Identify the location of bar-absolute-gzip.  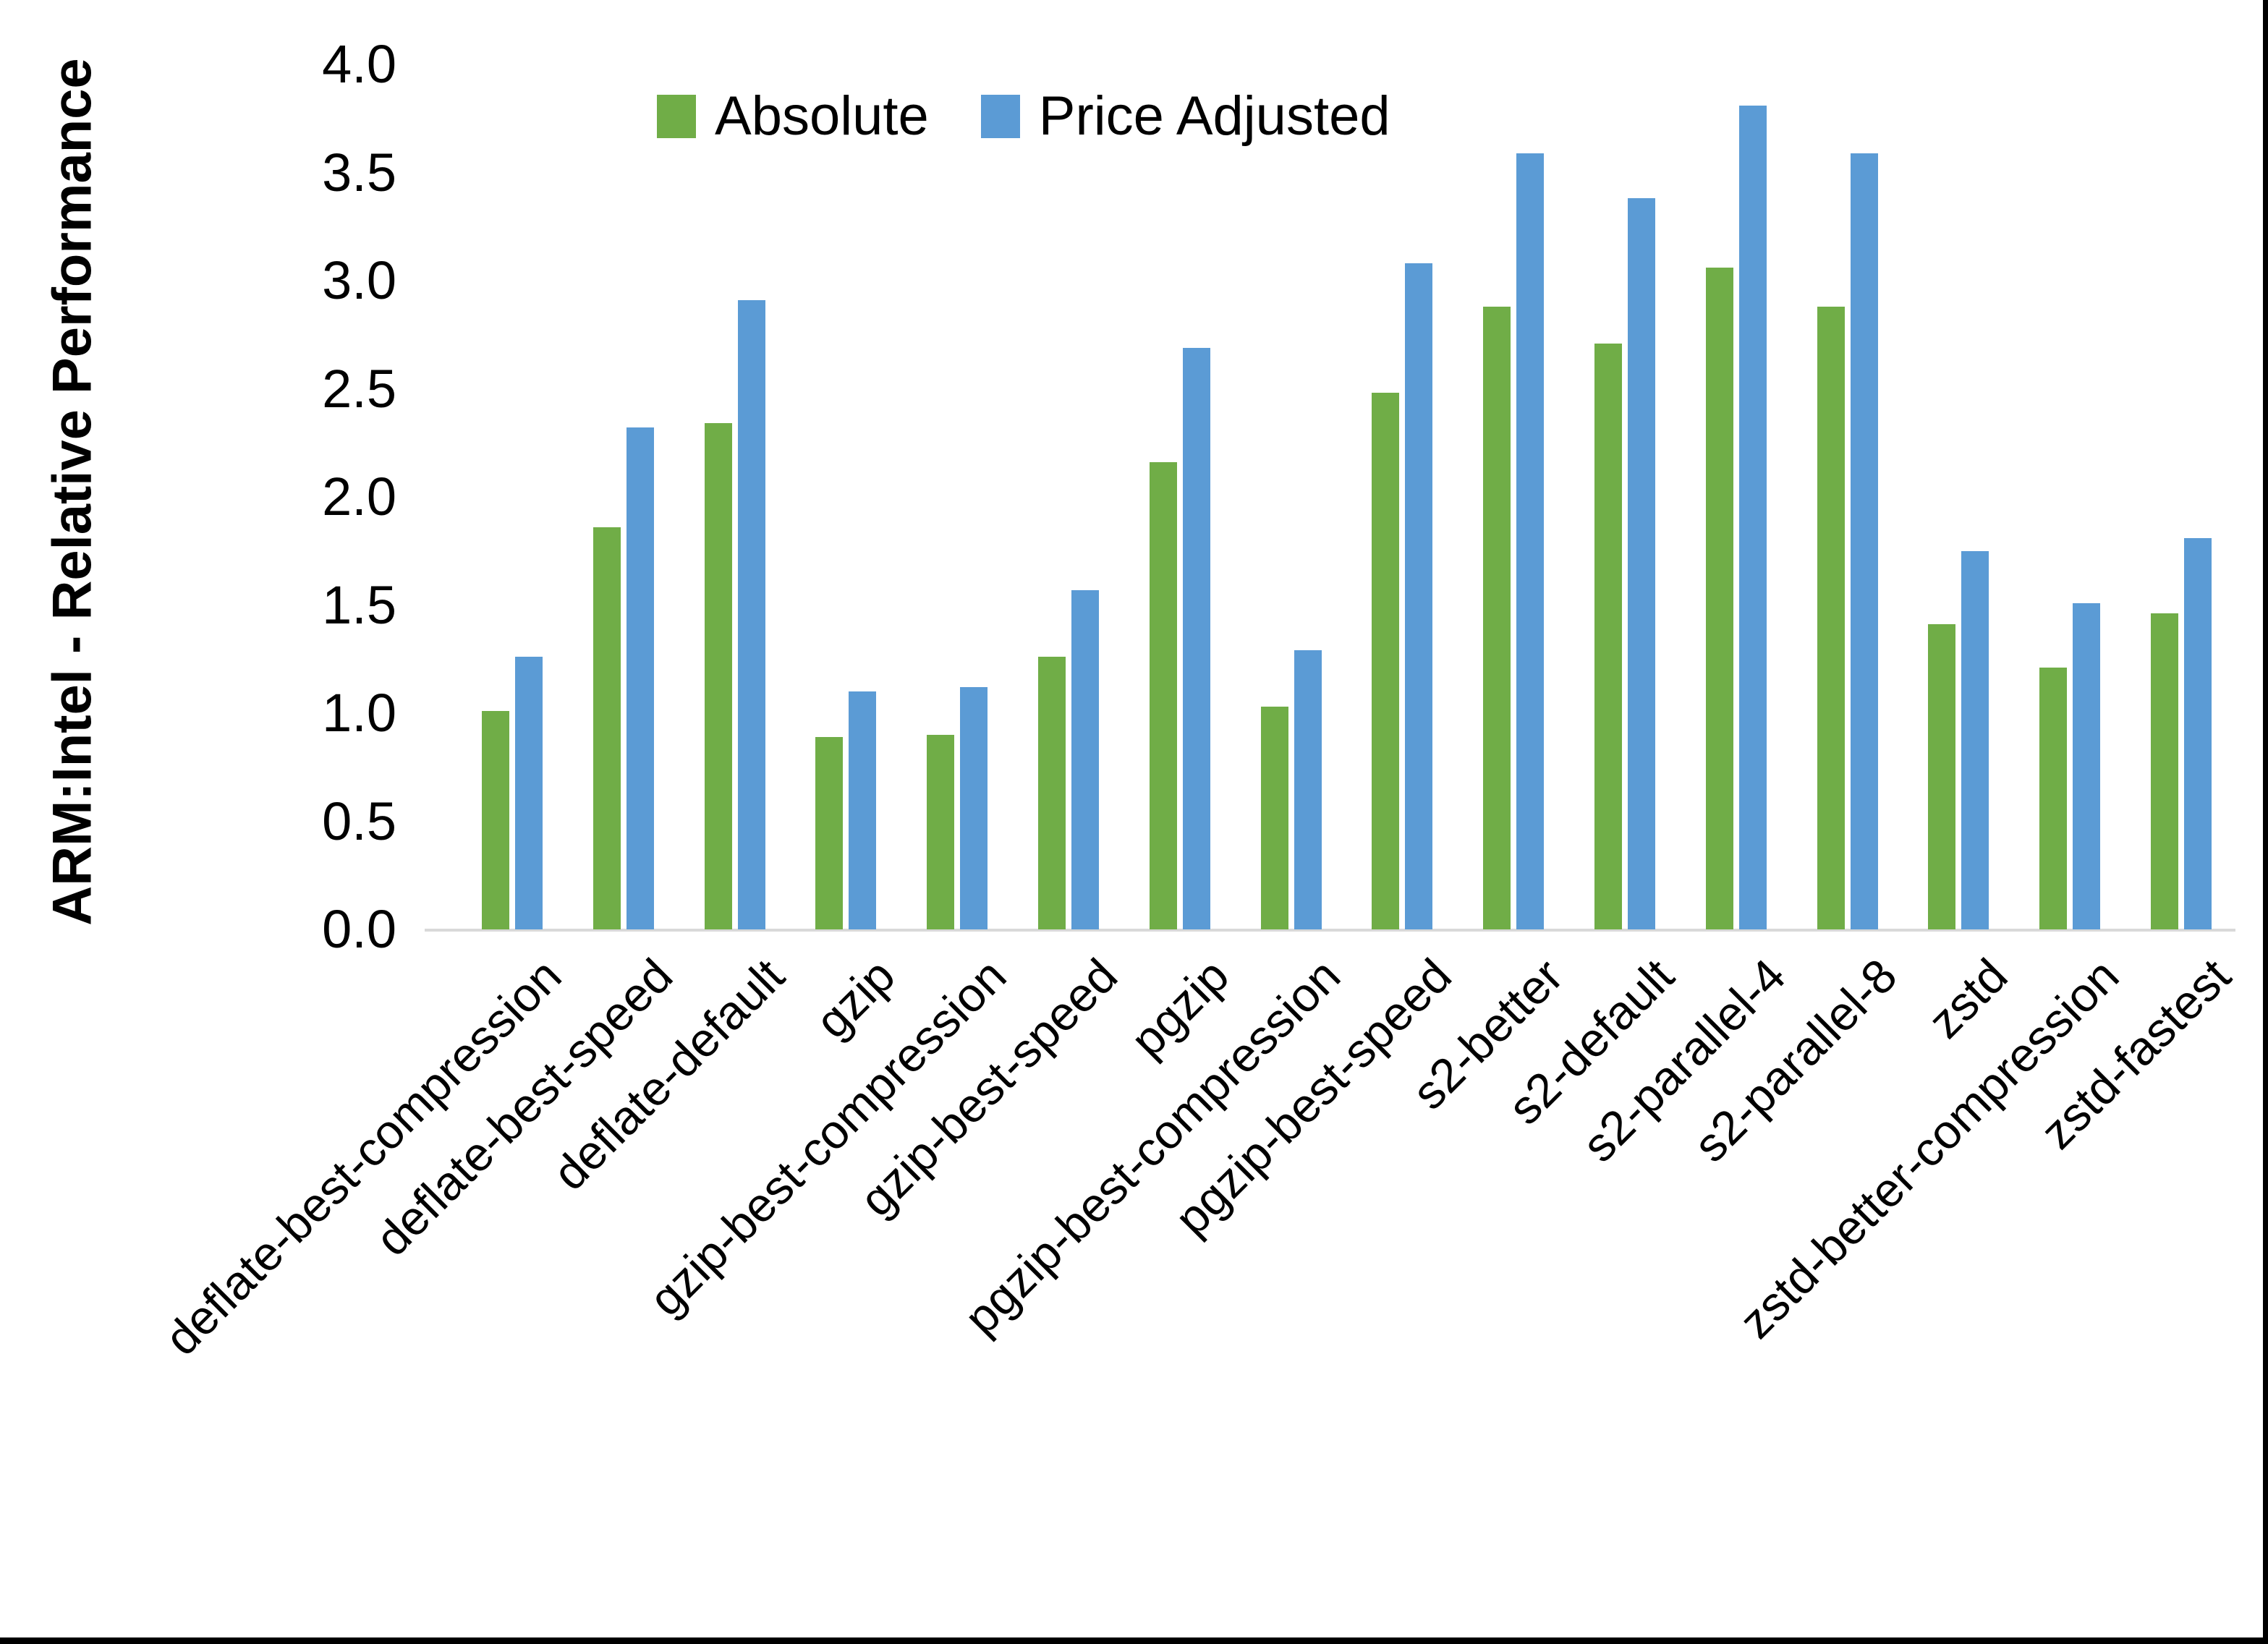
(829, 833).